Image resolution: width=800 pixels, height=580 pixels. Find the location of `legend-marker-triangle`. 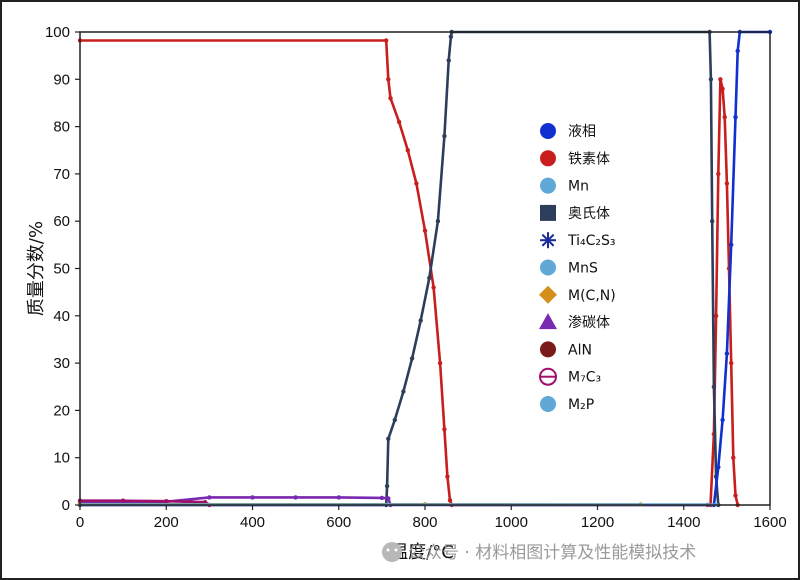

legend-marker-triangle is located at coordinates (548, 321).